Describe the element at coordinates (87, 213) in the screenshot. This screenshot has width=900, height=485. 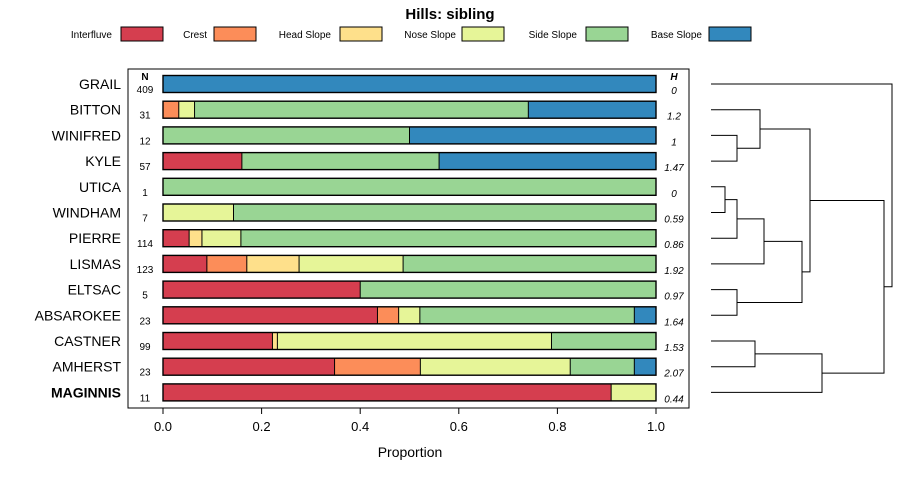
I see `row-label: WINDHAM` at that location.